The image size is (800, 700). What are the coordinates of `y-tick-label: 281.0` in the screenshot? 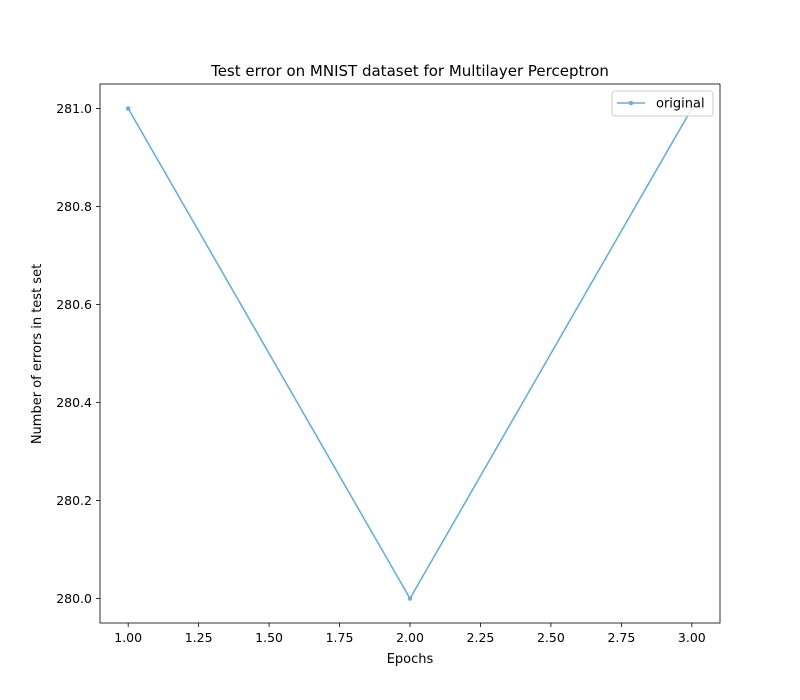 It's located at (74, 108).